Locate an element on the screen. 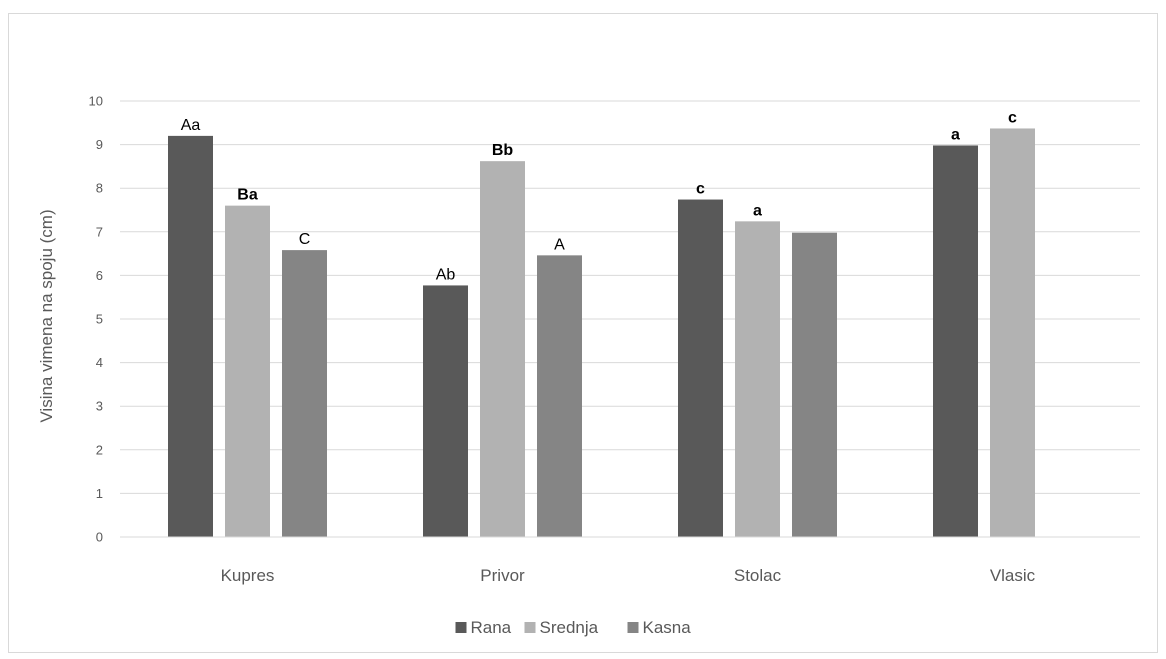 The image size is (1166, 659). y-tick-label: 6 is located at coordinates (99, 275).